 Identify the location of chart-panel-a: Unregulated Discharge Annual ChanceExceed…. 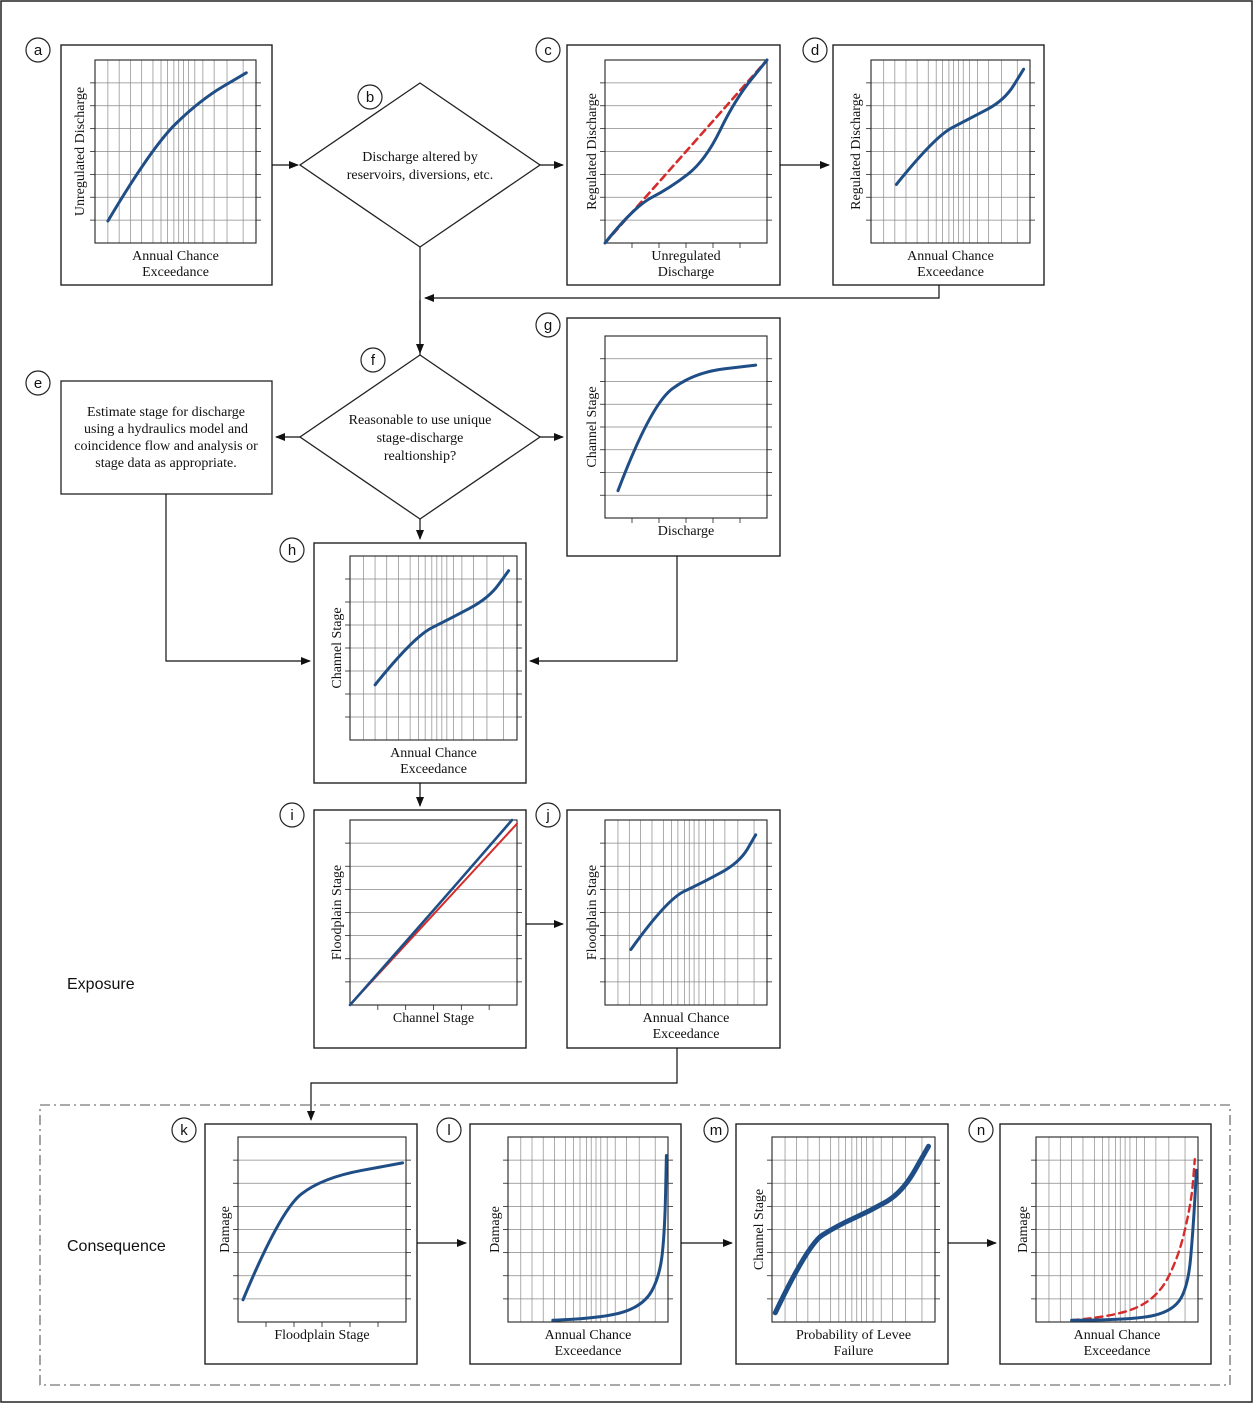
(166, 165).